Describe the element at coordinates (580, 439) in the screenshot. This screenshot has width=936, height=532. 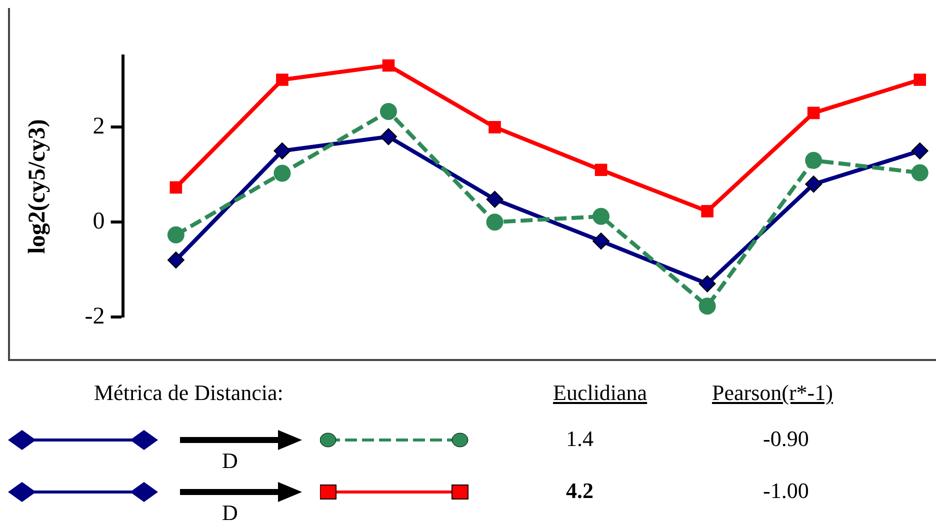
I see `text: 1.4` at that location.